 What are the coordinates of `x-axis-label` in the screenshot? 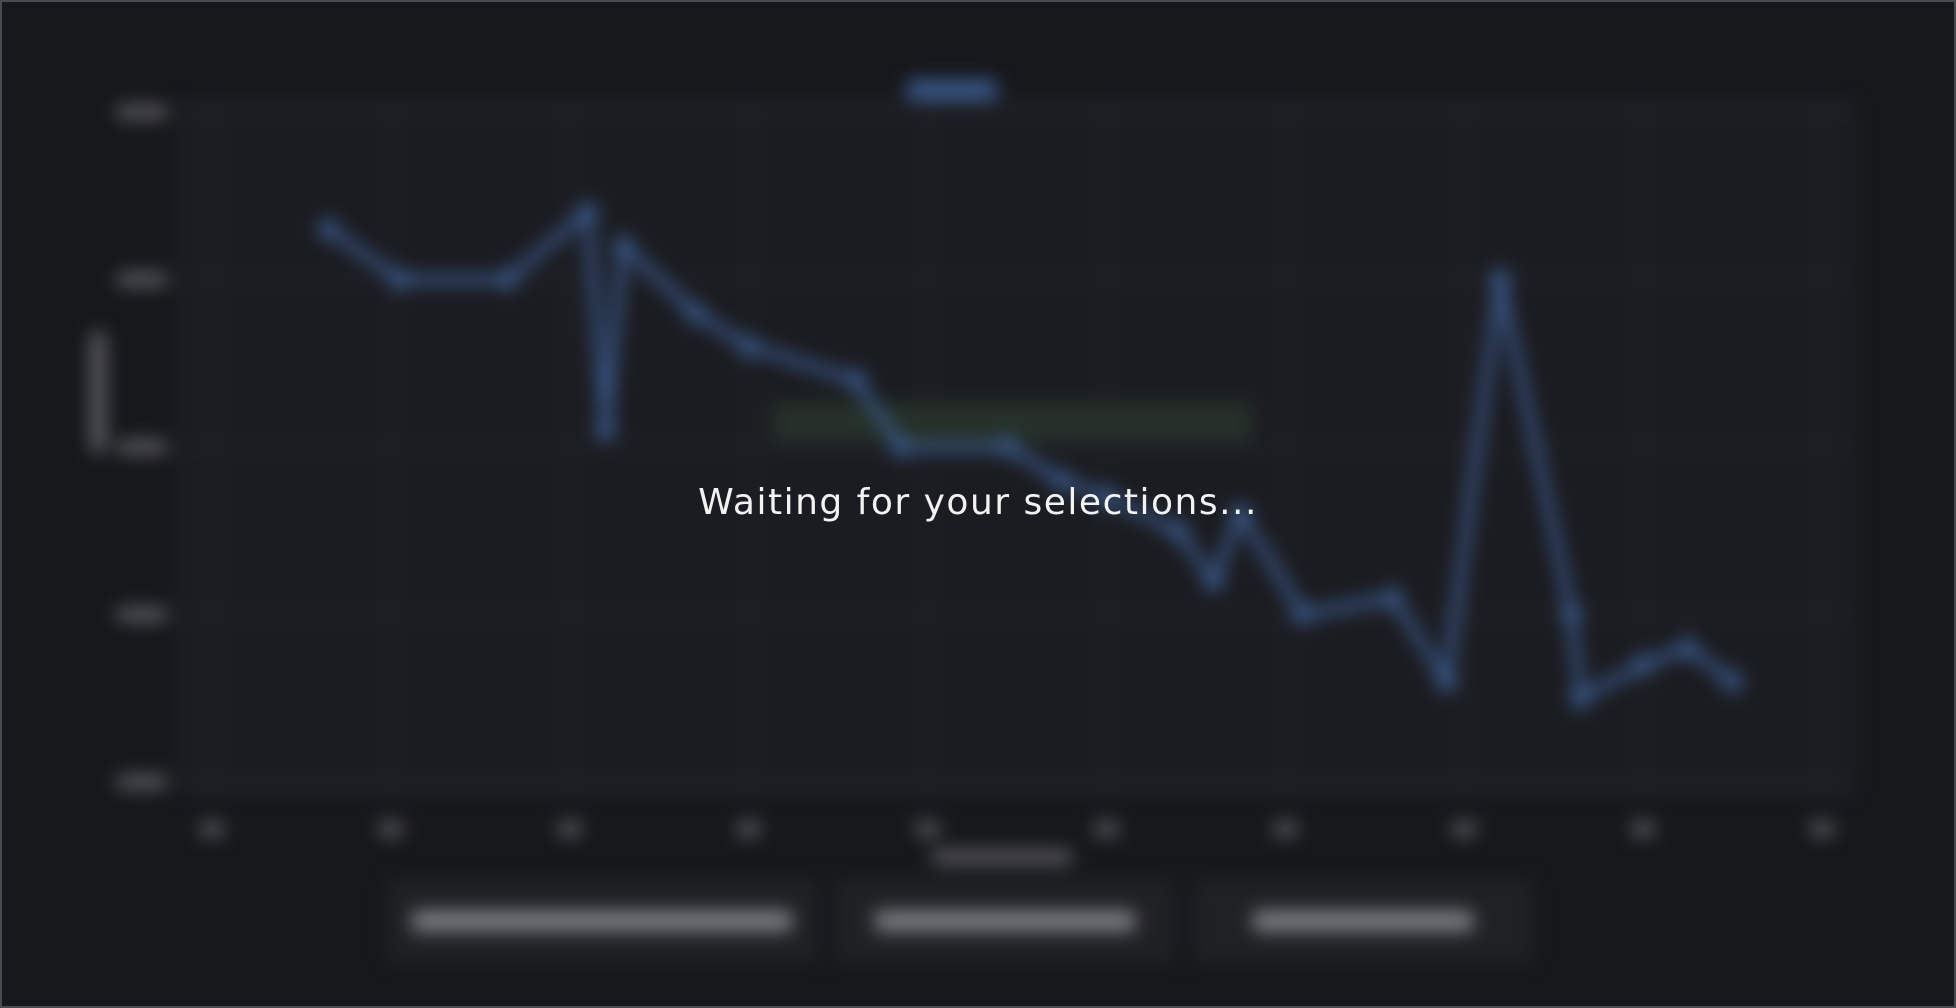 It's located at (1002, 857).